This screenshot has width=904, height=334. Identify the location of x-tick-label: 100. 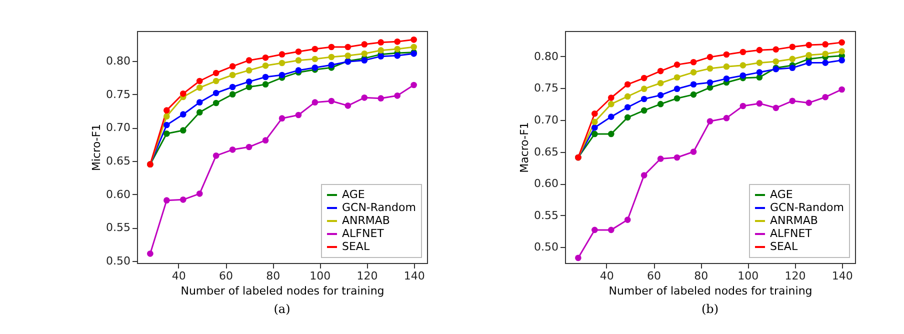
(748, 276).